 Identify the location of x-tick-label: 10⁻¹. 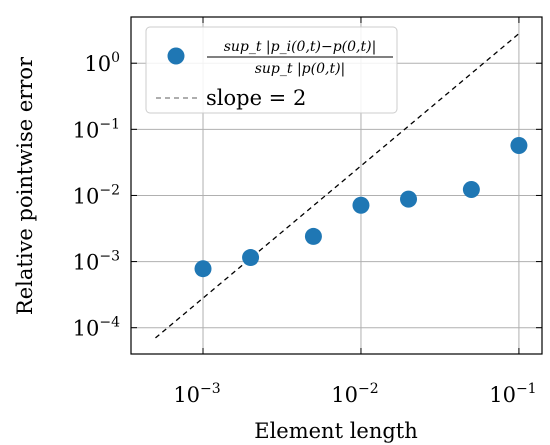
(512, 394).